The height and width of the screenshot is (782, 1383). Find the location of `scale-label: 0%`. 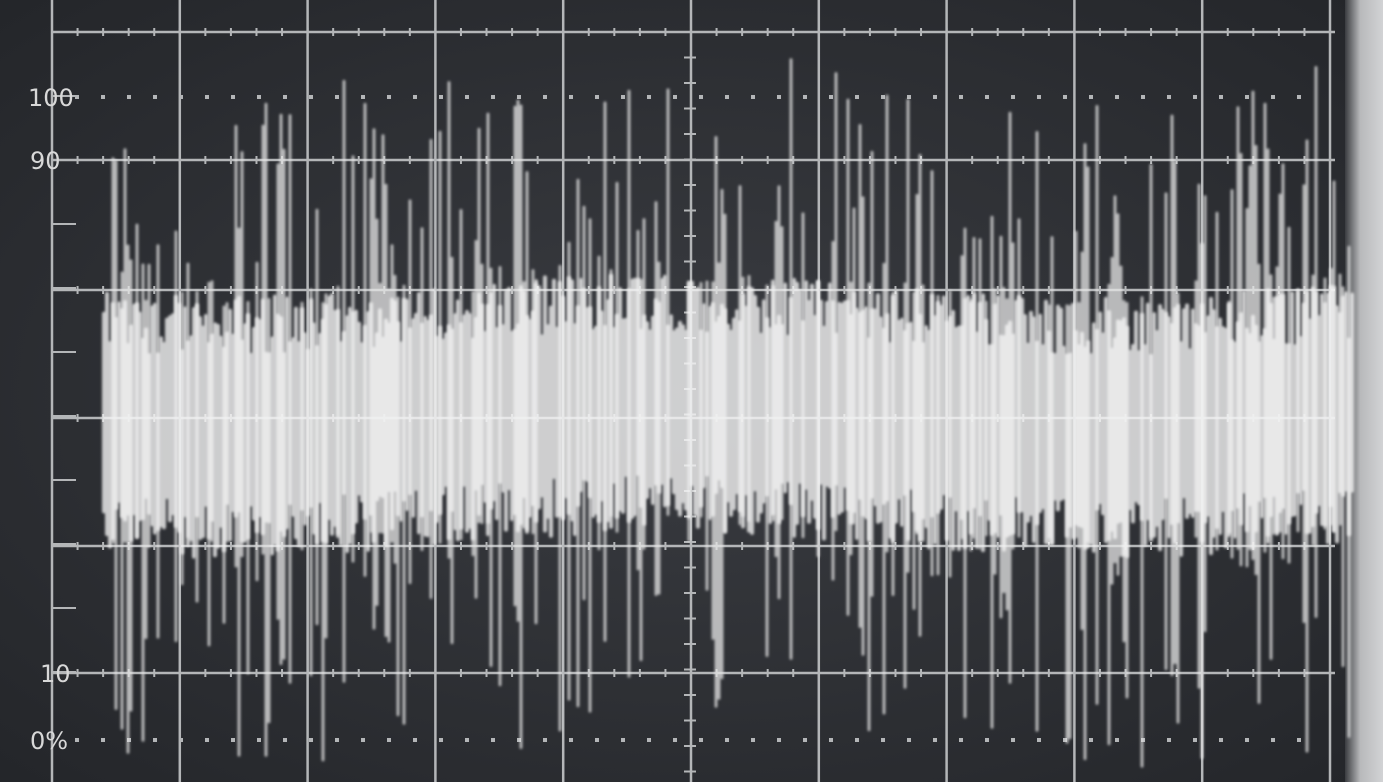

scale-label: 0% is located at coordinates (49, 741).